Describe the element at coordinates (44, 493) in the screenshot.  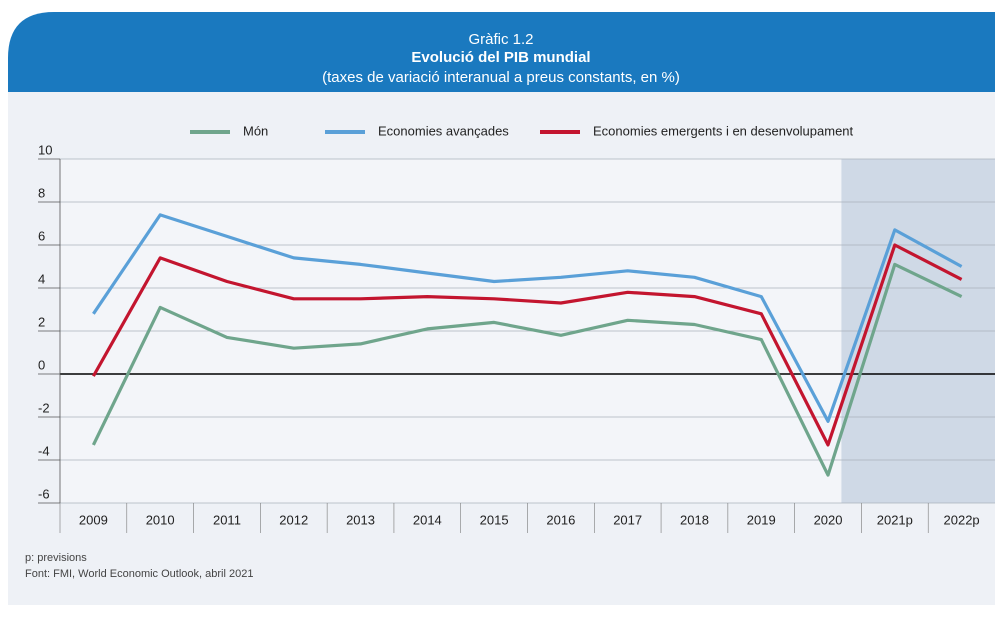
I see `y-tick-label: -6` at that location.